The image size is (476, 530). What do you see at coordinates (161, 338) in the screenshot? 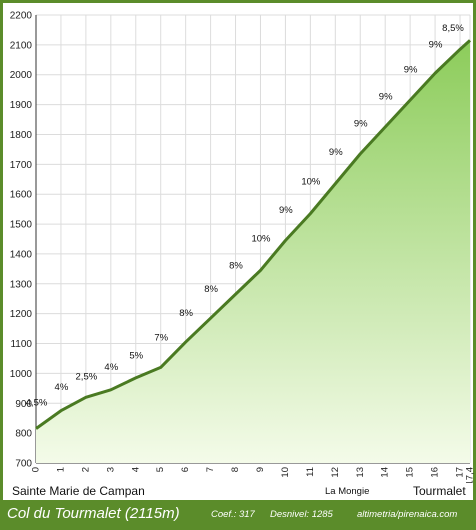
I see `gradient-label: 7%` at bounding box center [161, 338].